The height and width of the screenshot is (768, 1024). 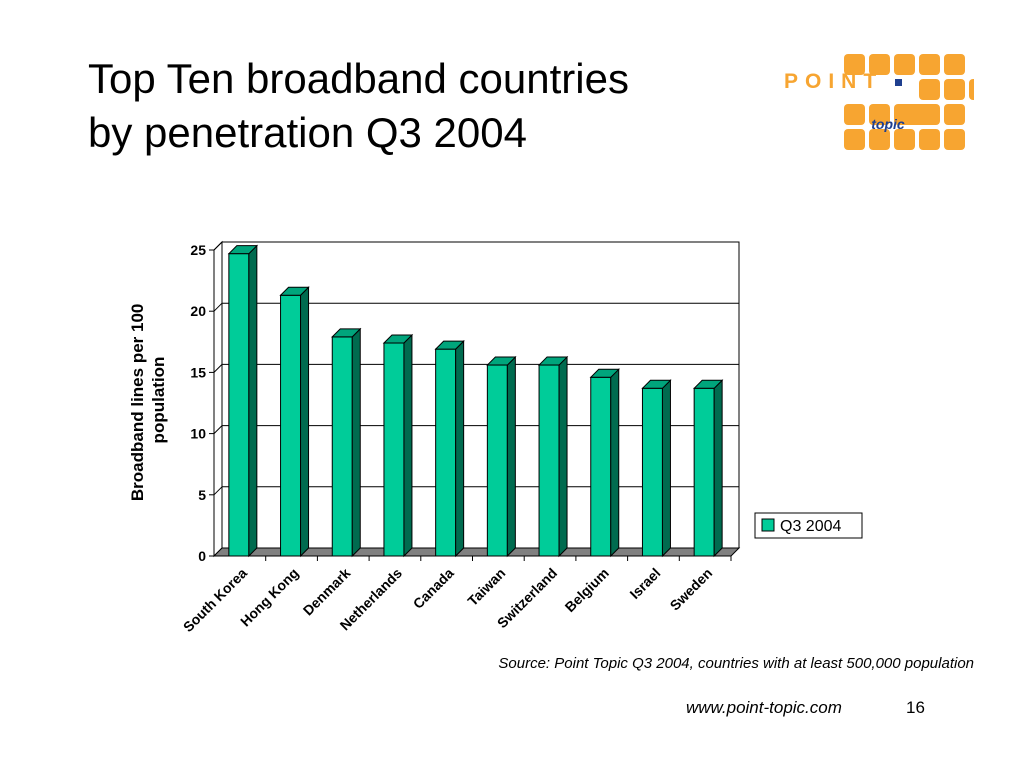 I want to click on x-tick-label: Taiwan, so click(x=486, y=587).